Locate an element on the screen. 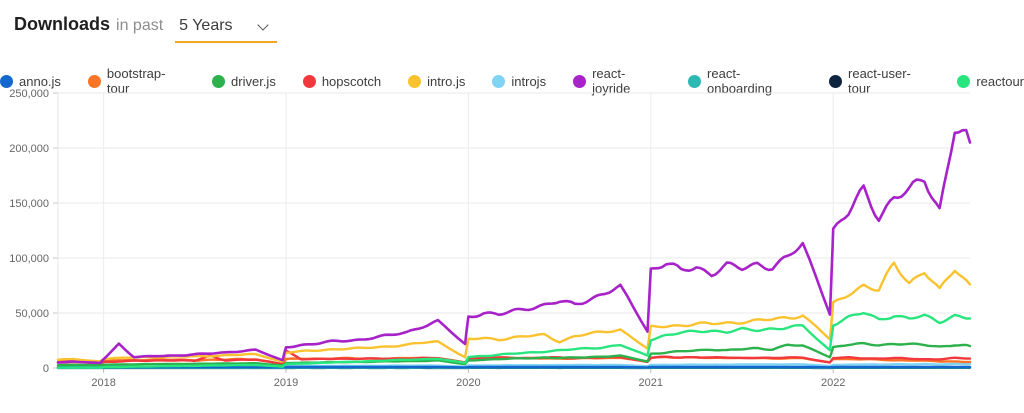 Image resolution: width=1024 pixels, height=413 pixels. header-connector: in past is located at coordinates (139, 26).